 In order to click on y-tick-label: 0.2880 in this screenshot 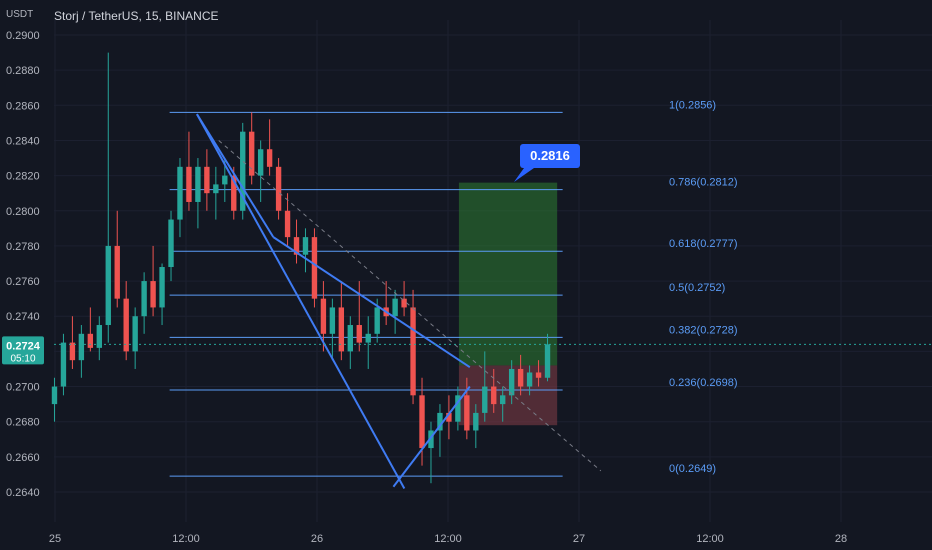, I will do `click(23, 71)`.